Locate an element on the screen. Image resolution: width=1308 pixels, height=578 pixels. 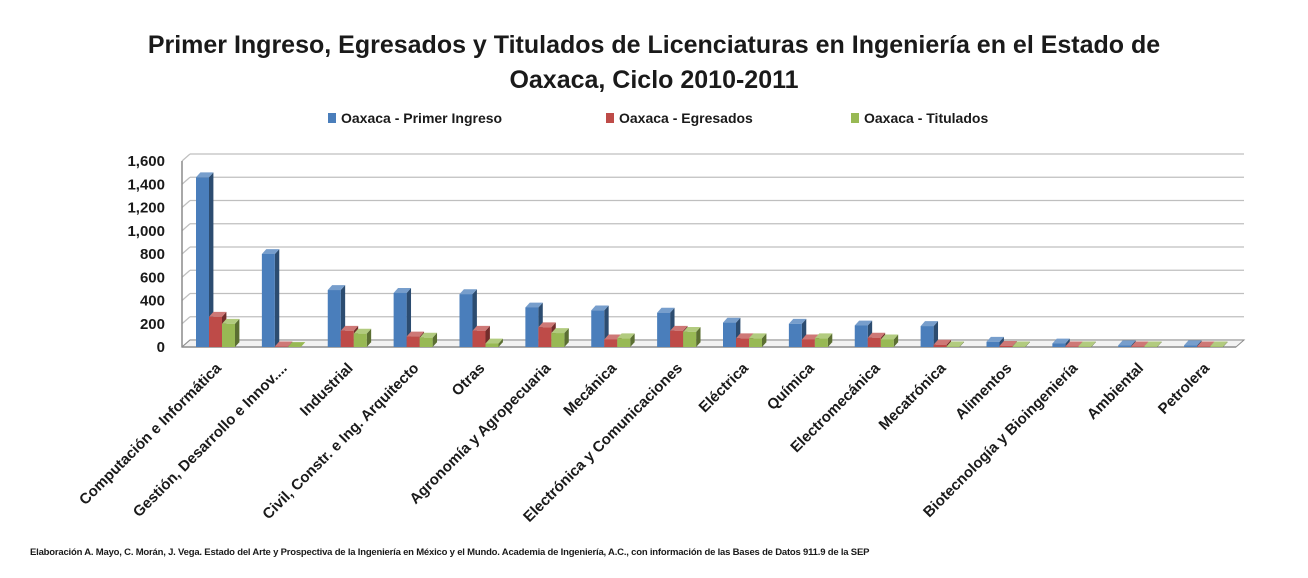
legend-item: Oaxaca - Primer Ingreso is located at coordinates (415, 118).